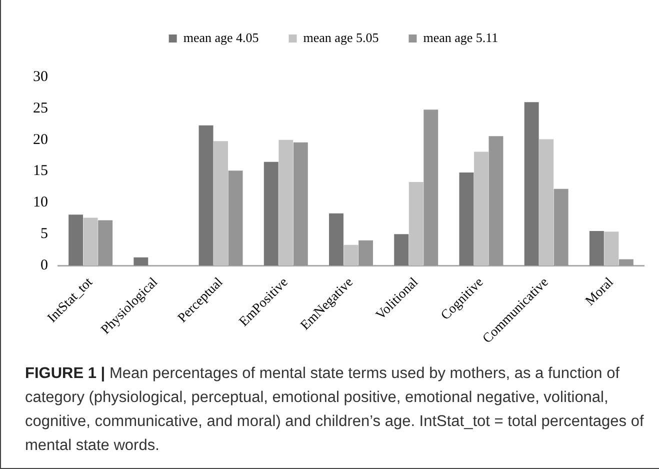 This screenshot has width=659, height=469. What do you see at coordinates (40, 202) in the screenshot?
I see `y-tick-label: 10` at bounding box center [40, 202].